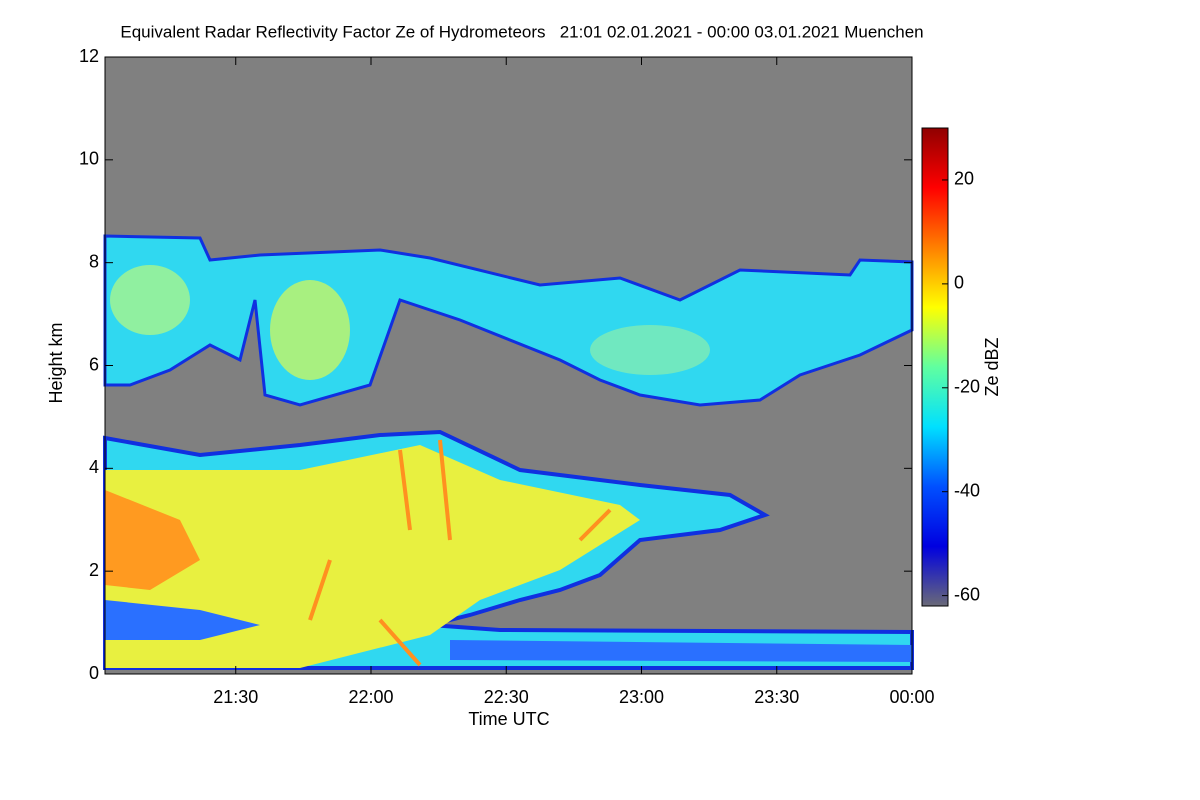 Image resolution: width=1200 pixels, height=800 pixels. I want to click on y-axis-label: Height km, so click(56, 362).